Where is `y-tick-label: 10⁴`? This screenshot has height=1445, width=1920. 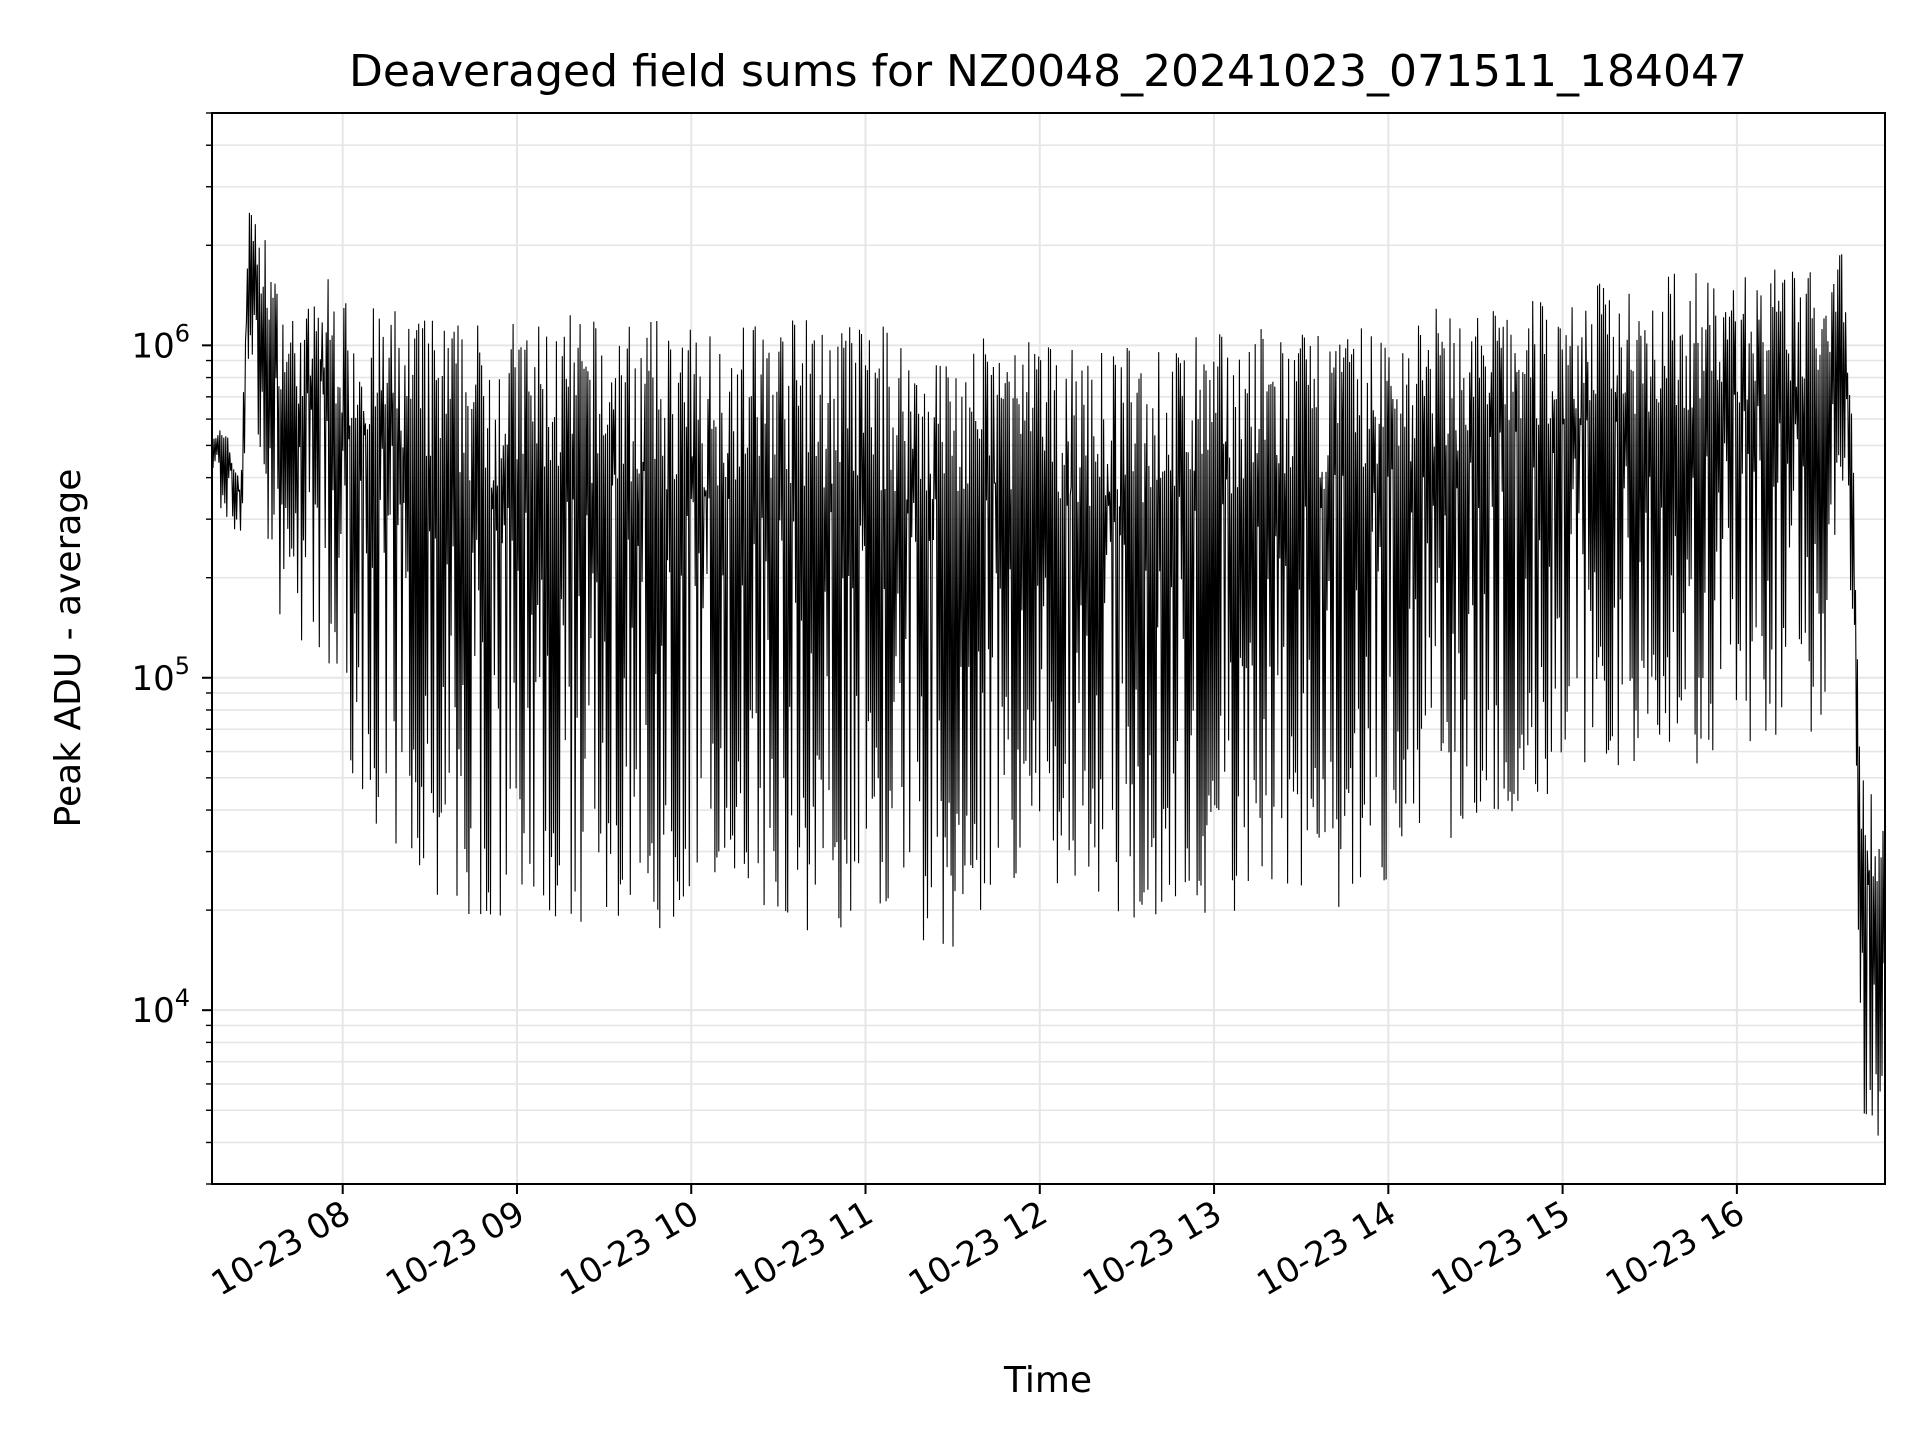
y-tick-label: 10⁴ is located at coordinates (160, 1007).